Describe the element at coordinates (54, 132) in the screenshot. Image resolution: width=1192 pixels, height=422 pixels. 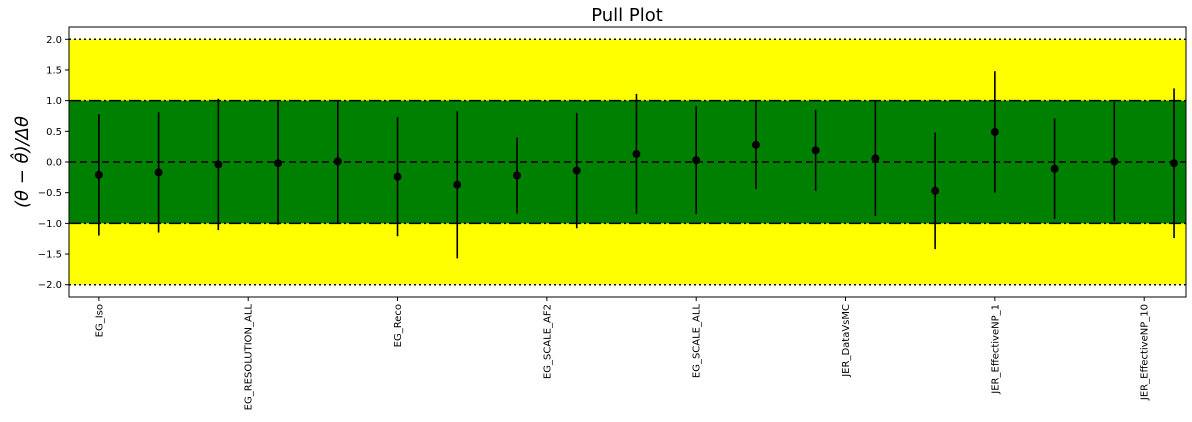
I see `y-tick-label: 0.5` at that location.